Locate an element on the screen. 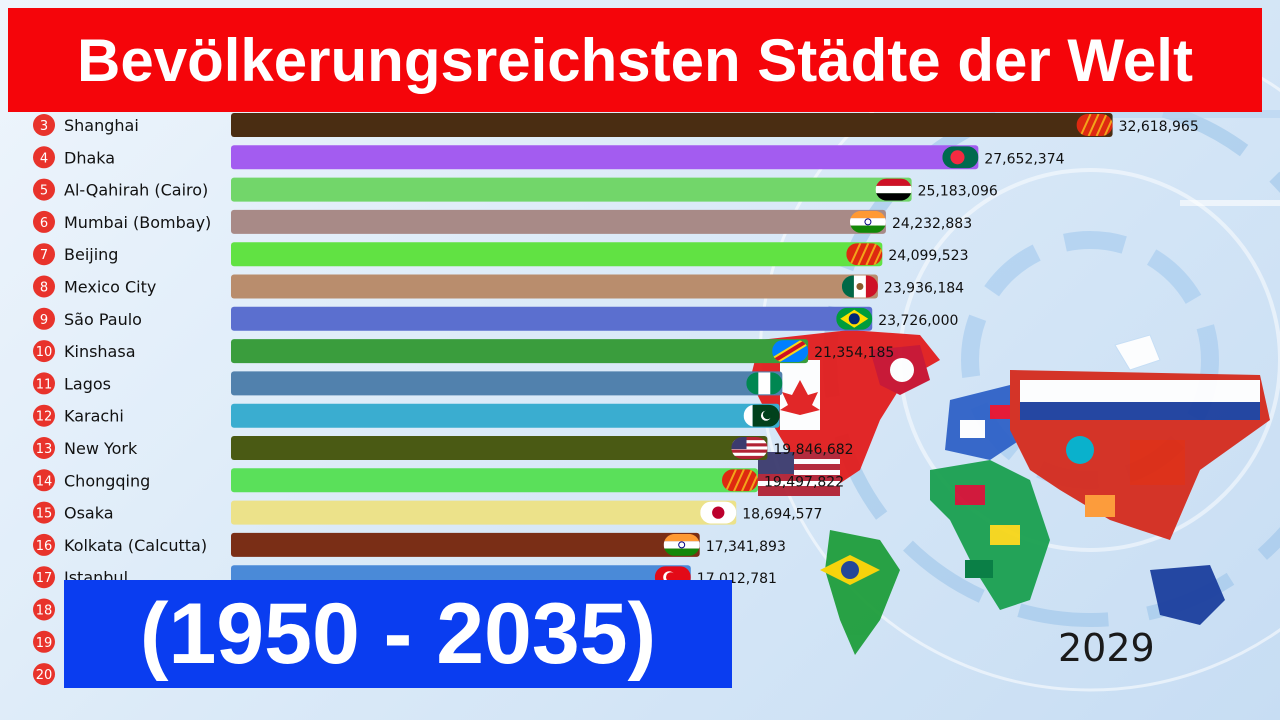  rank-badge-number: 17 is located at coordinates (44, 578).